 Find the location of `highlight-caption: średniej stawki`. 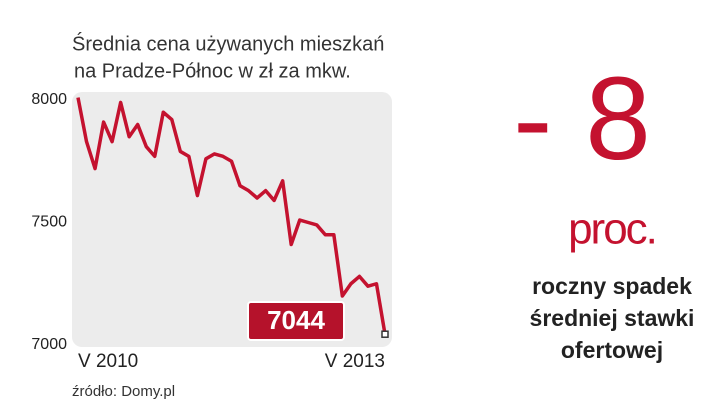

highlight-caption: średniej stawki is located at coordinates (612, 318).